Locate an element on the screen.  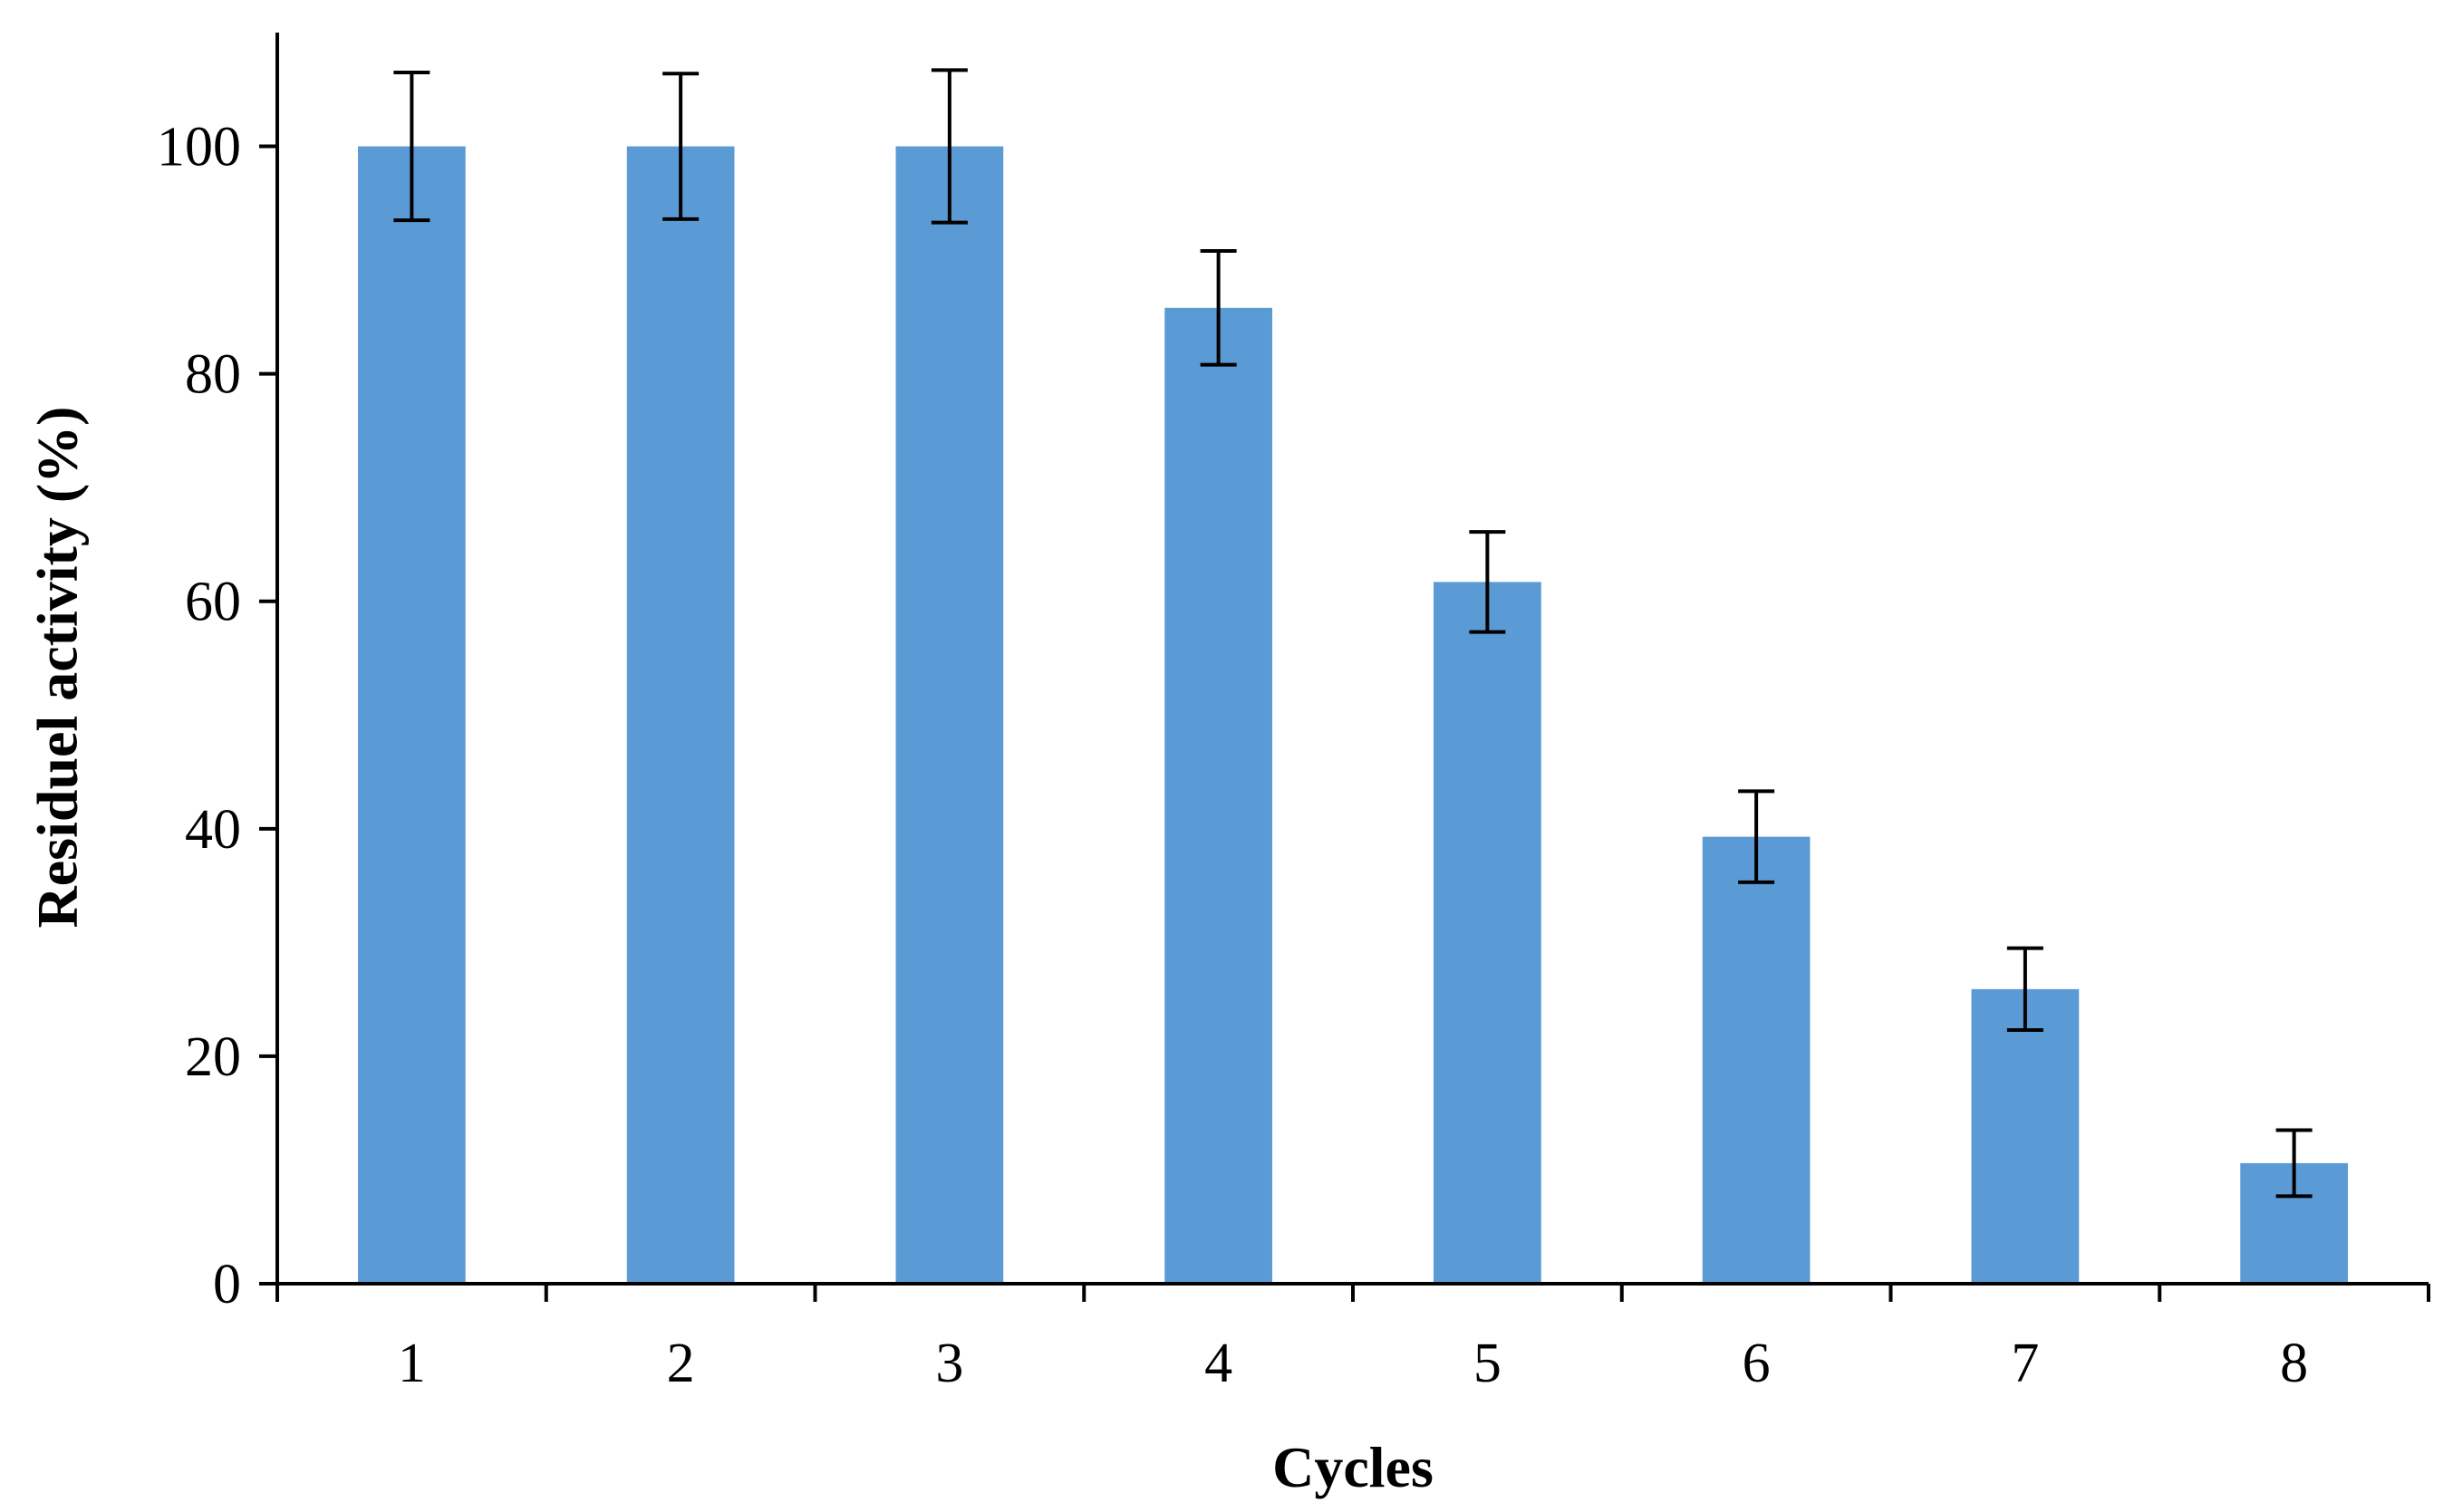
y-tick-label: 80 is located at coordinates (213, 375).